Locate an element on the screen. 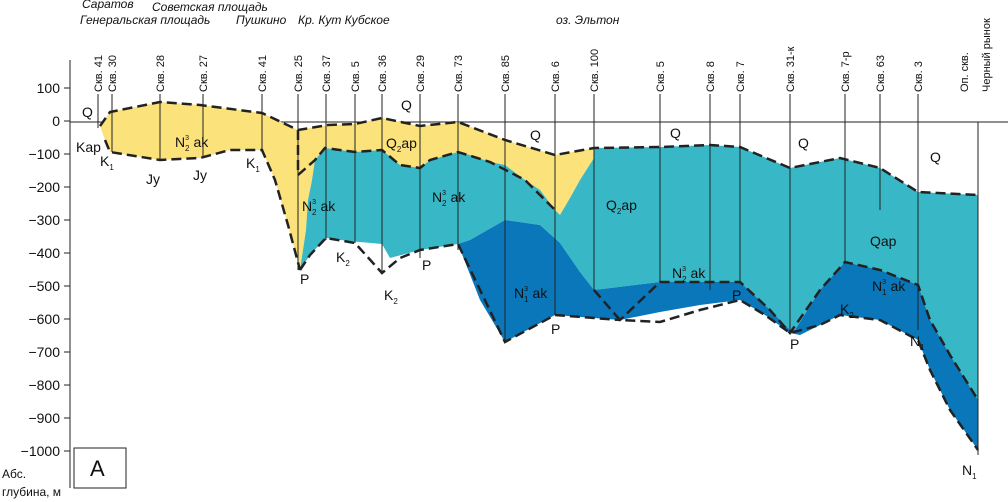  axis-tick-label: −800 is located at coordinates (44, 385).